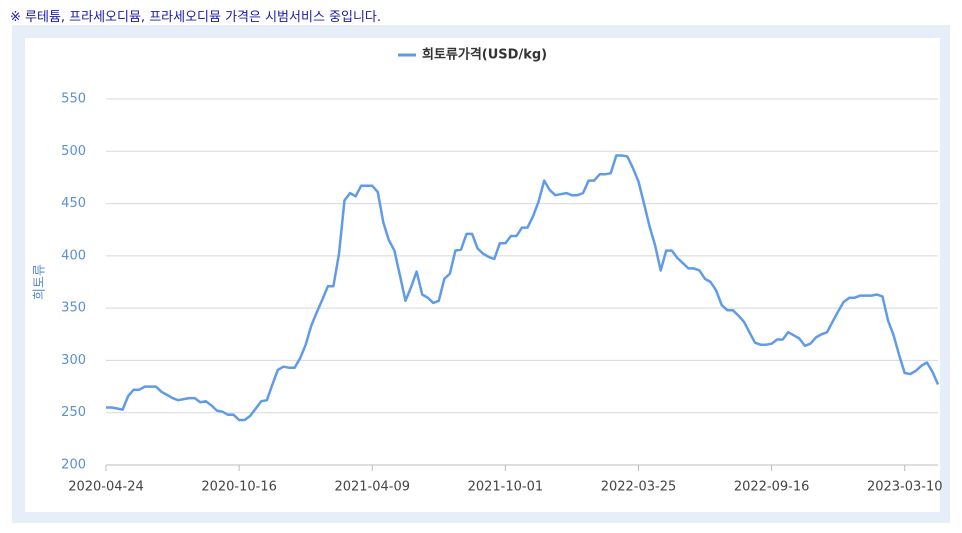  Describe the element at coordinates (73, 465) in the screenshot. I see `y-tick-label: 200` at that location.